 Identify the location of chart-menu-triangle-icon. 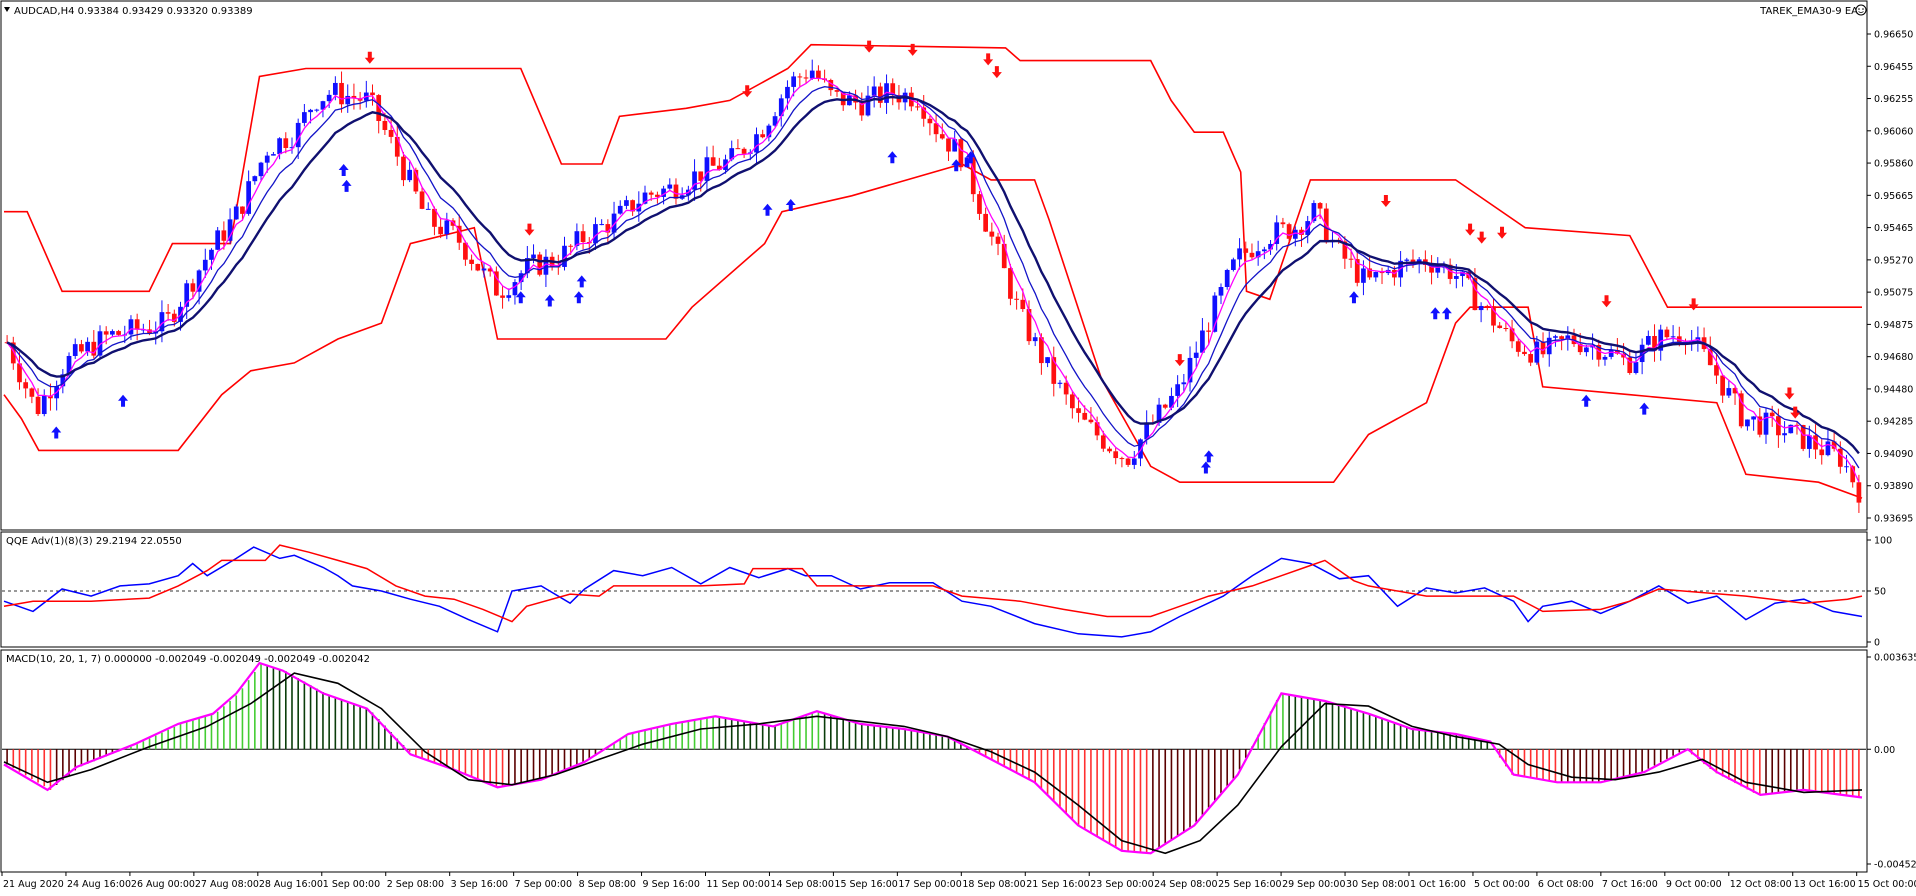
(7, 9).